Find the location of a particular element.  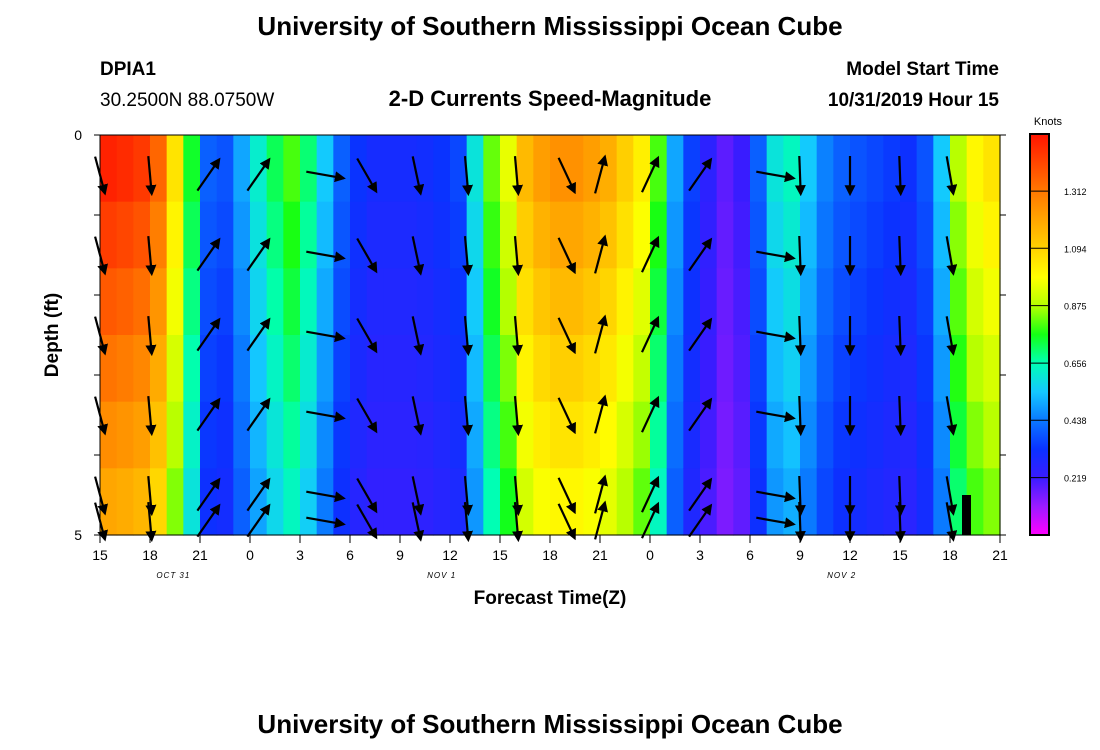

date-label: NOV 1 is located at coordinates (441, 575).